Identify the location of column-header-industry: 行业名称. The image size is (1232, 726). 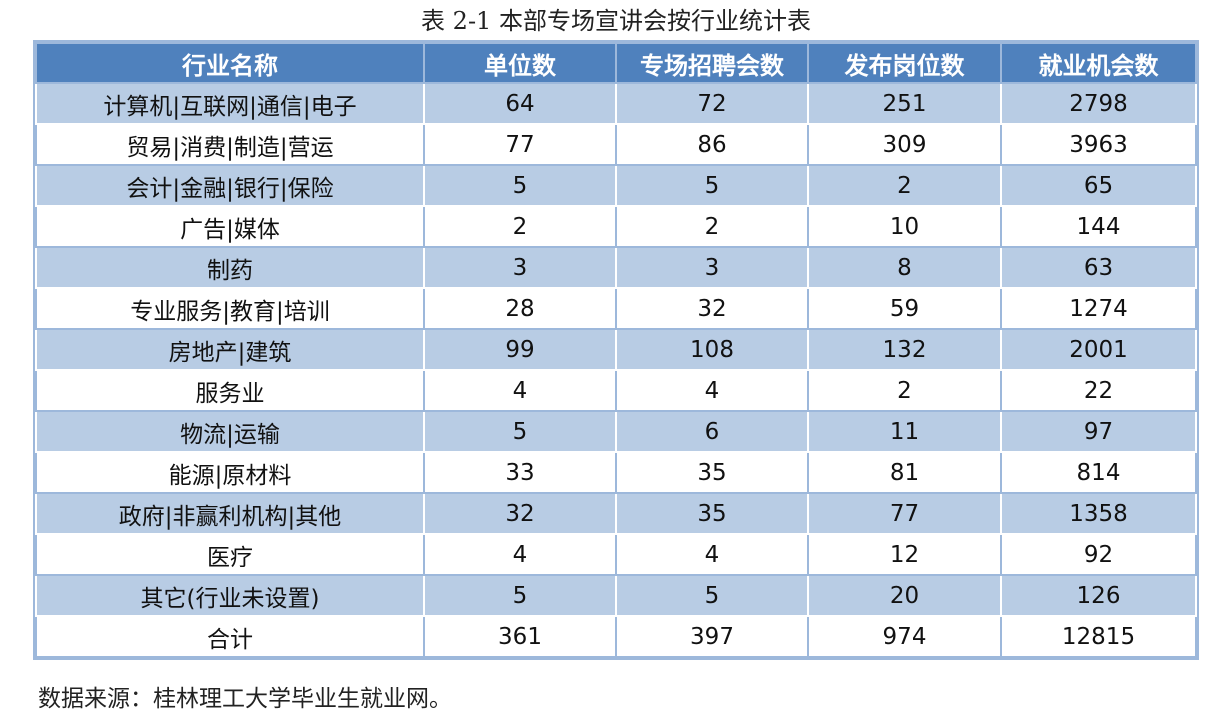
(230, 63).